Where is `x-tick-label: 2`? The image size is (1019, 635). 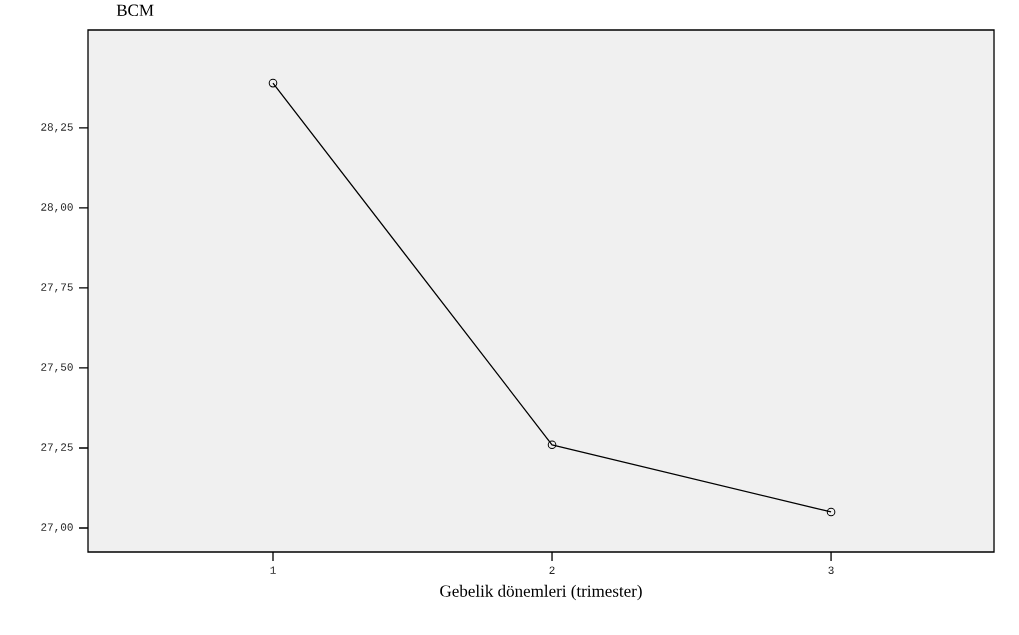
x-tick-label: 2 is located at coordinates (552, 570).